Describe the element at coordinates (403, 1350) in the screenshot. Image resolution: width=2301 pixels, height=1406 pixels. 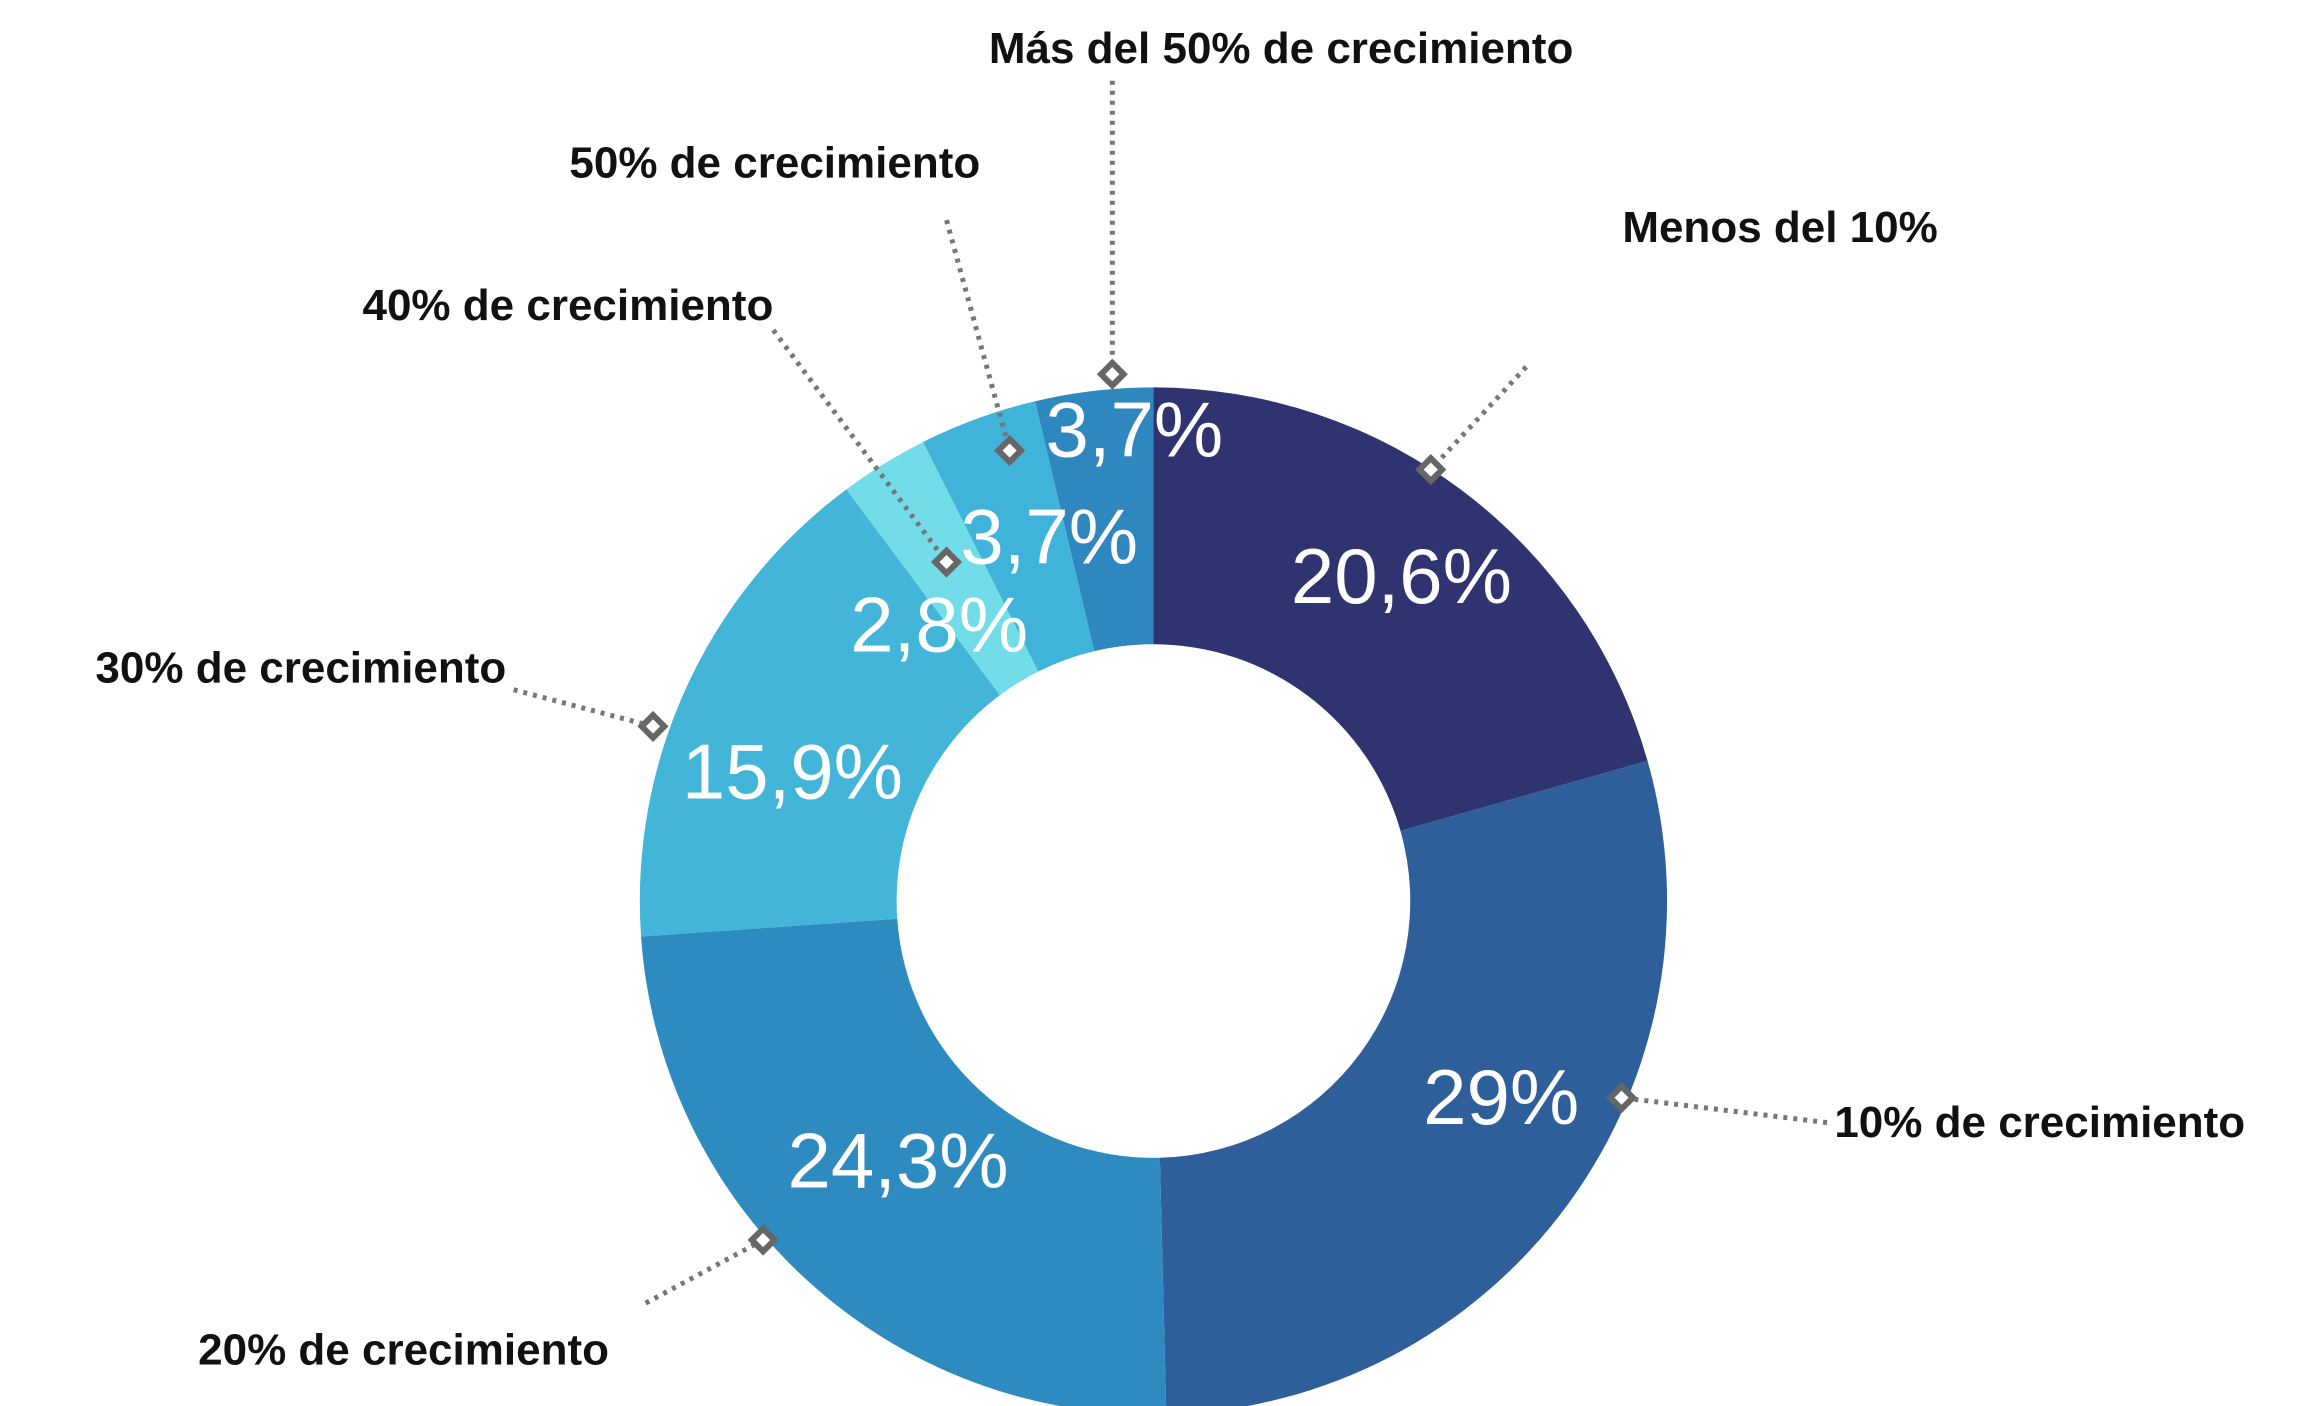
I see `category-label: 20% de crecimiento` at that location.